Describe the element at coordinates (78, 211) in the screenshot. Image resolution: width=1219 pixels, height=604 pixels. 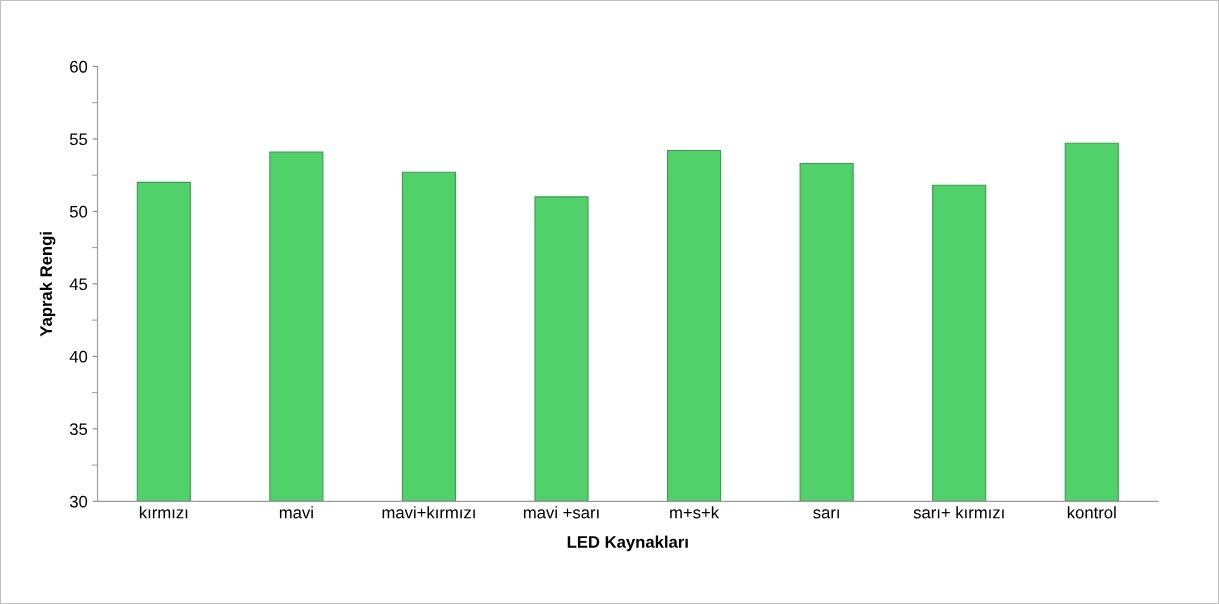
I see `y-tick-label: 50` at that location.